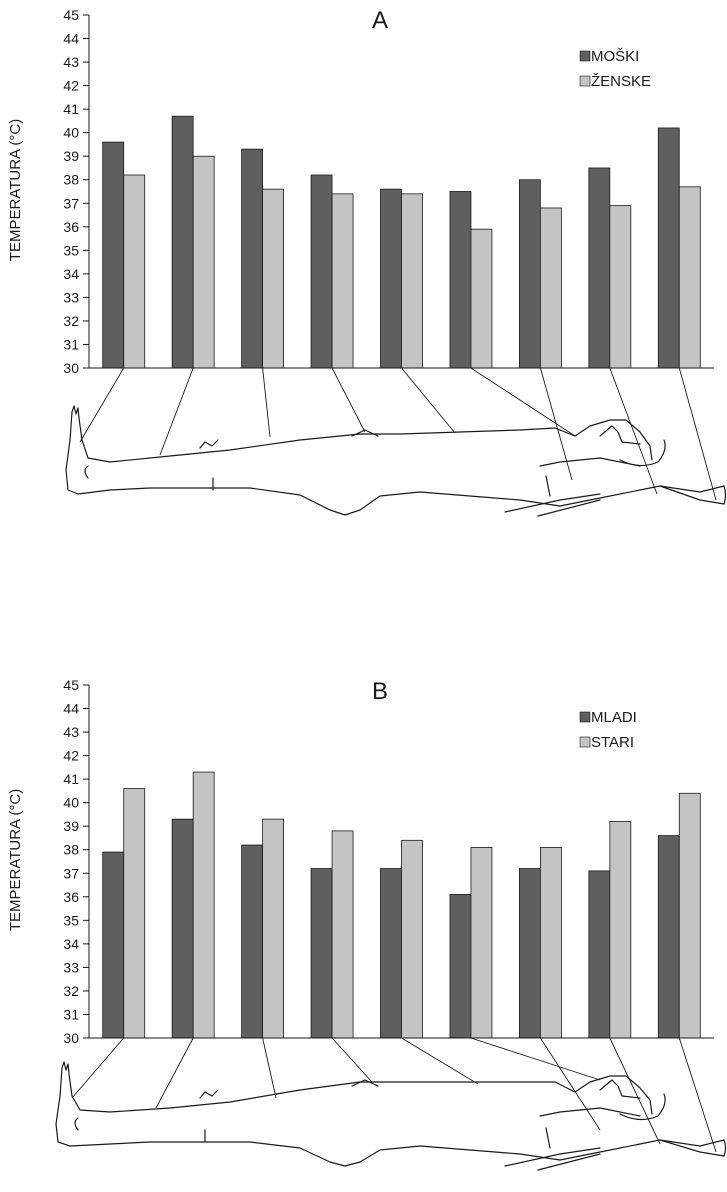 The height and width of the screenshot is (1192, 727). I want to click on chart-title: B, so click(380, 691).